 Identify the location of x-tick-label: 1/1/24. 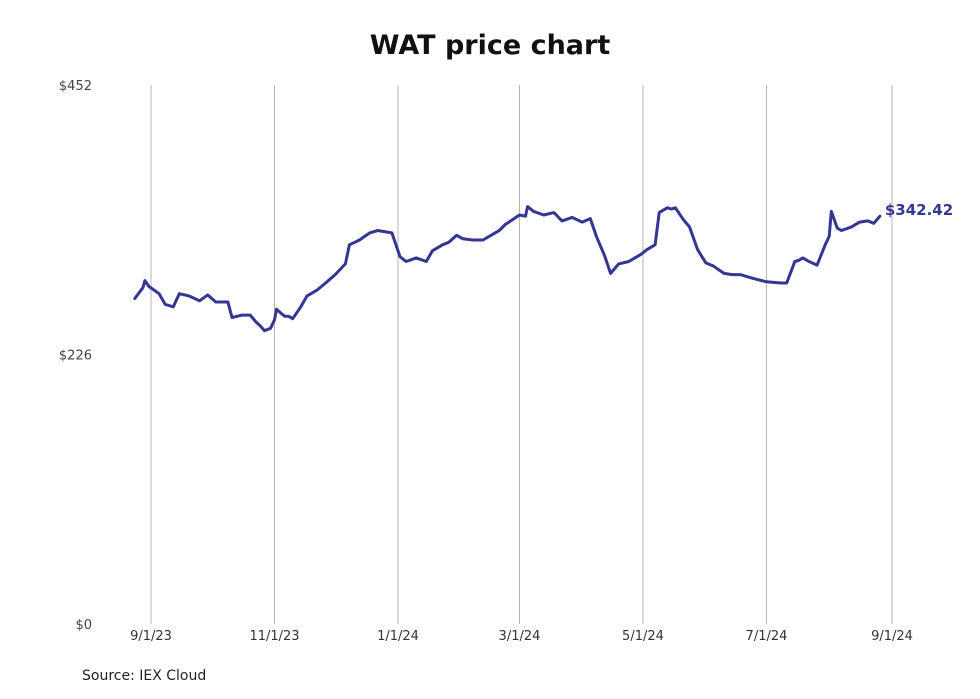
(398, 636).